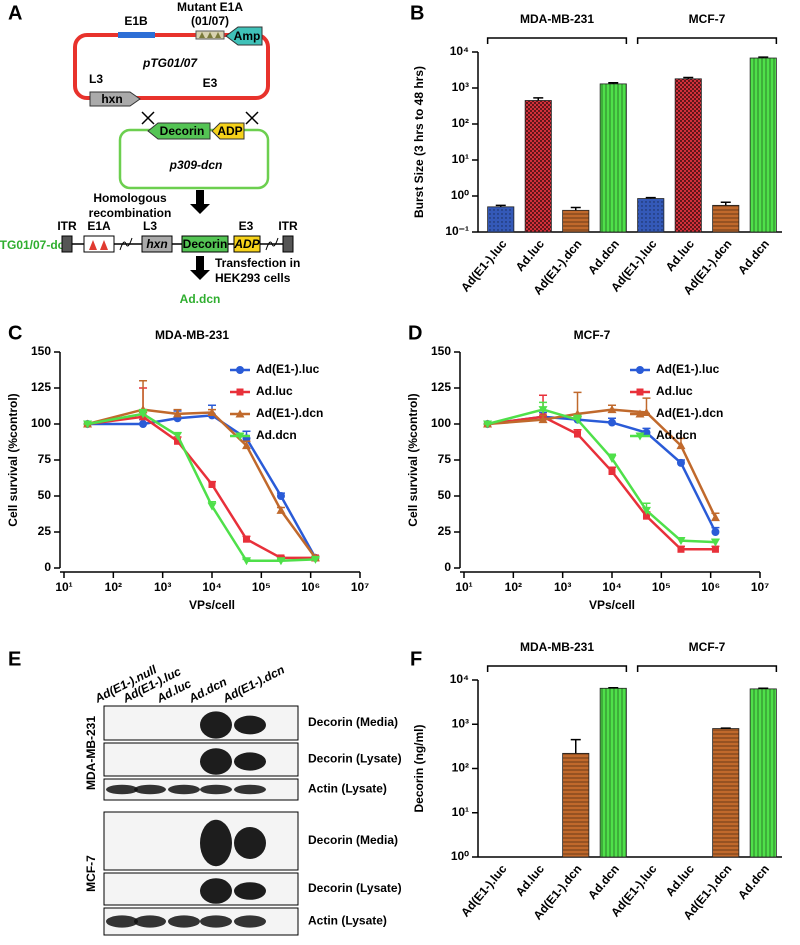  I want to click on legend-label: Ad(E1-).dcn, so click(689, 413).